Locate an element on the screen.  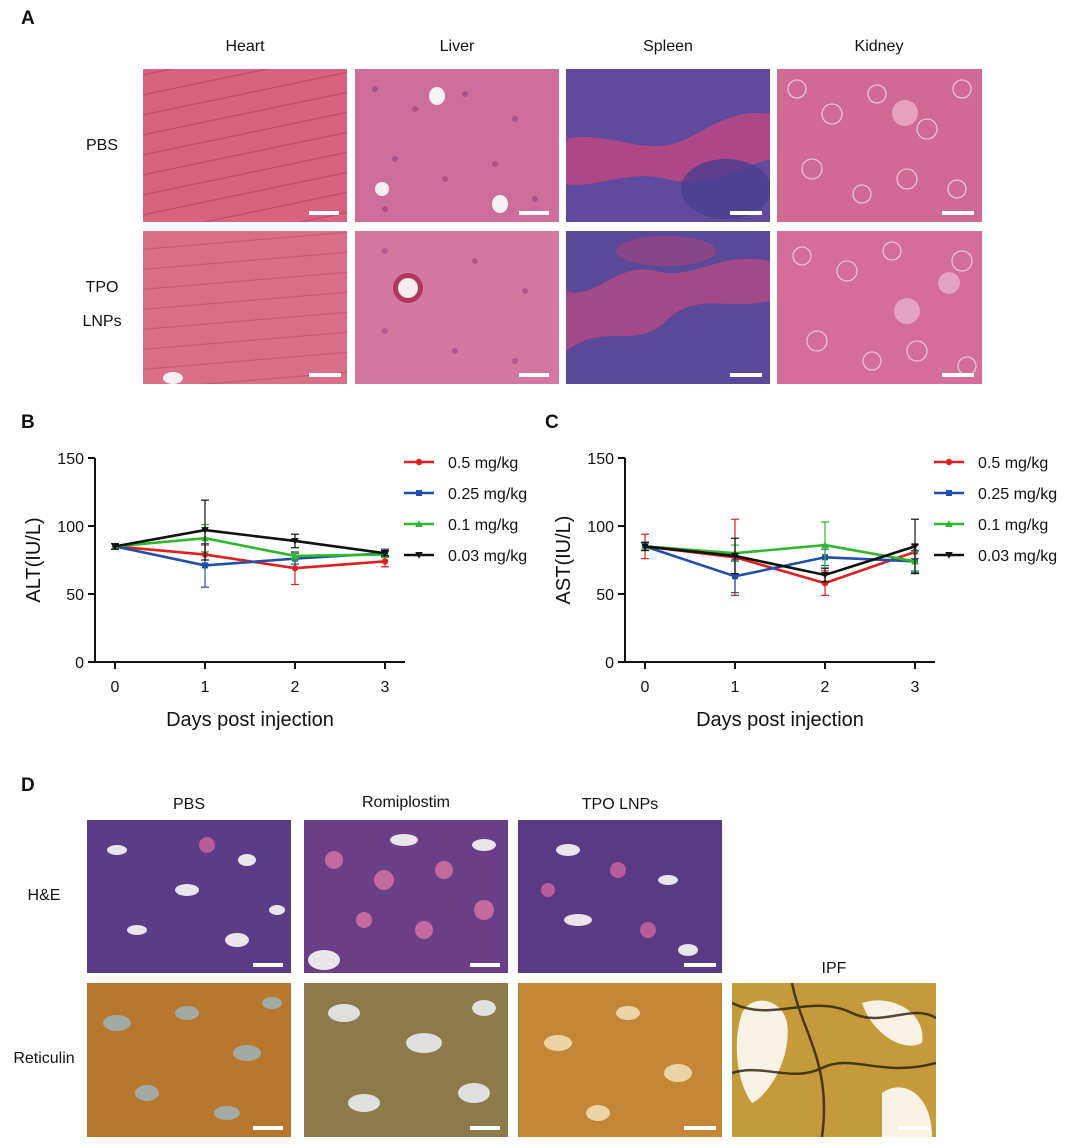
micrograph-spleen-tpo is located at coordinates (668, 307).